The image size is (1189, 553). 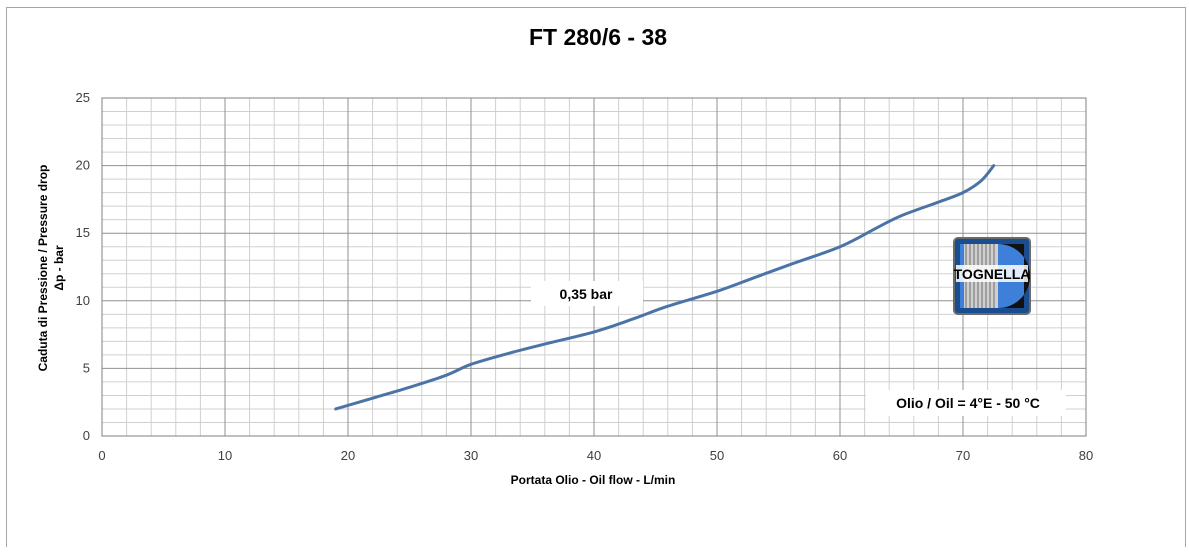 I want to click on logo-text: TOGNELLA, so click(x=992, y=274).